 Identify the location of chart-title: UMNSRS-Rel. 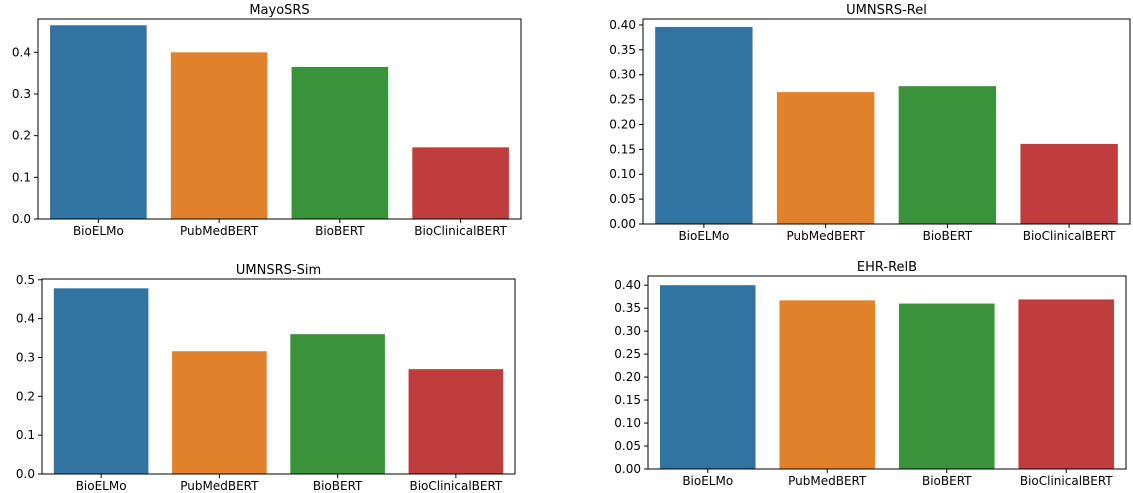
(886, 10).